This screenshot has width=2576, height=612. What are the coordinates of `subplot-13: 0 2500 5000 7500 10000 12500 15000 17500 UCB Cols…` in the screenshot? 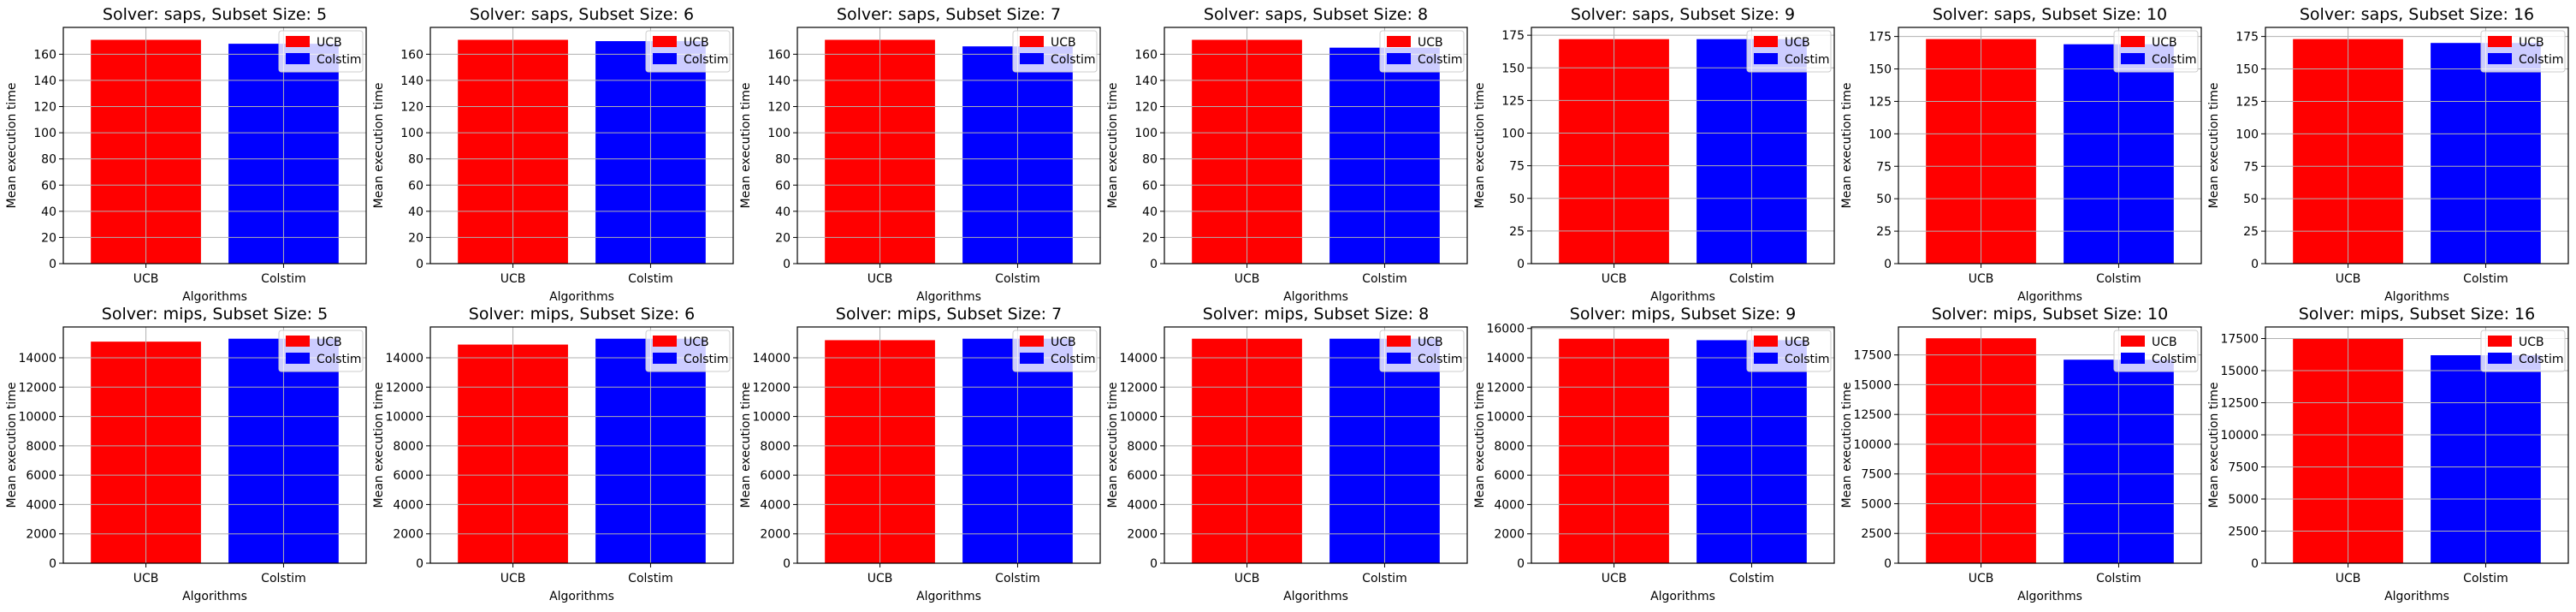 It's located at (2021, 454).